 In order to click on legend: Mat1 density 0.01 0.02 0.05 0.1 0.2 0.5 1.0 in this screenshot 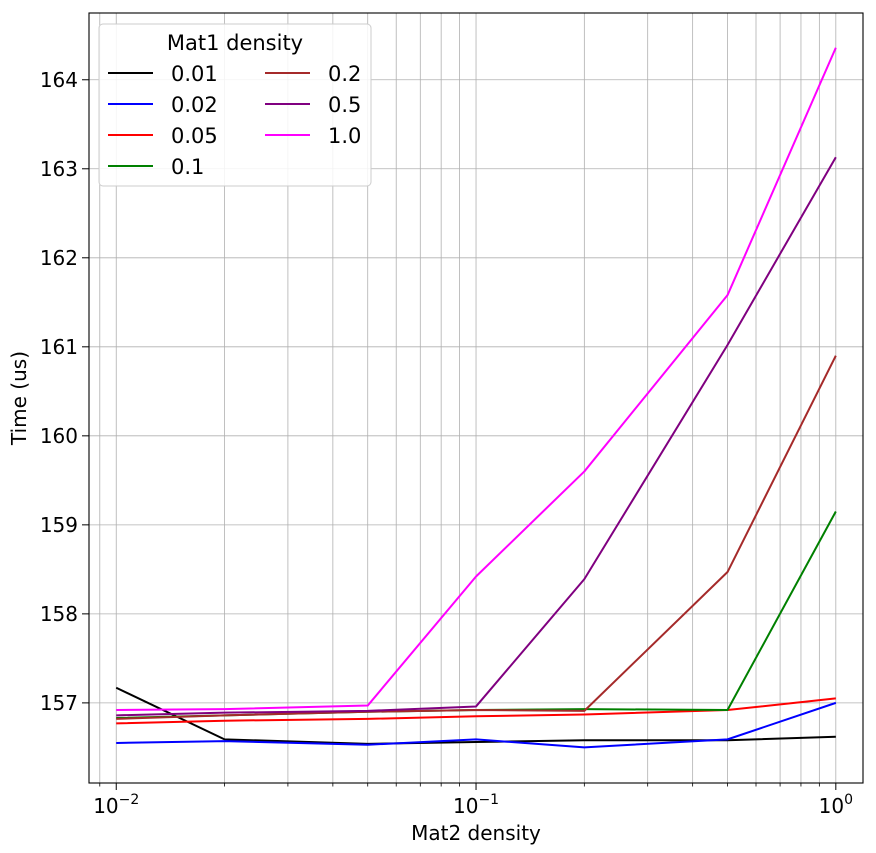, I will do `click(235, 105)`.